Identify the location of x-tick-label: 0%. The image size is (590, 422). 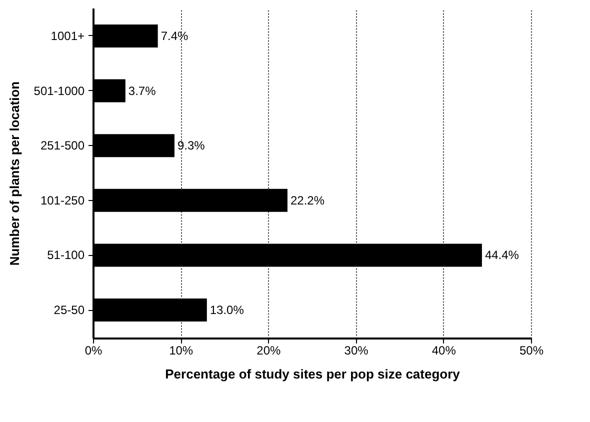
(93, 351).